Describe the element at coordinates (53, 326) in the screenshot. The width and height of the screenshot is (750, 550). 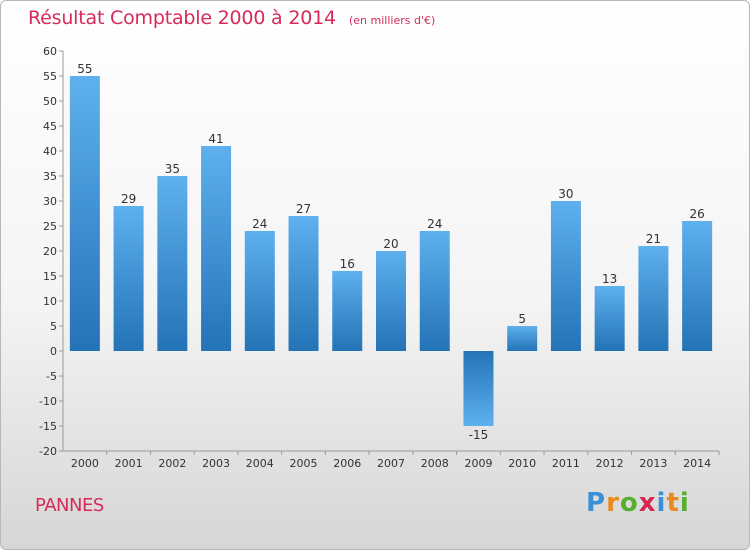
I see `y-tick-label: 5` at that location.